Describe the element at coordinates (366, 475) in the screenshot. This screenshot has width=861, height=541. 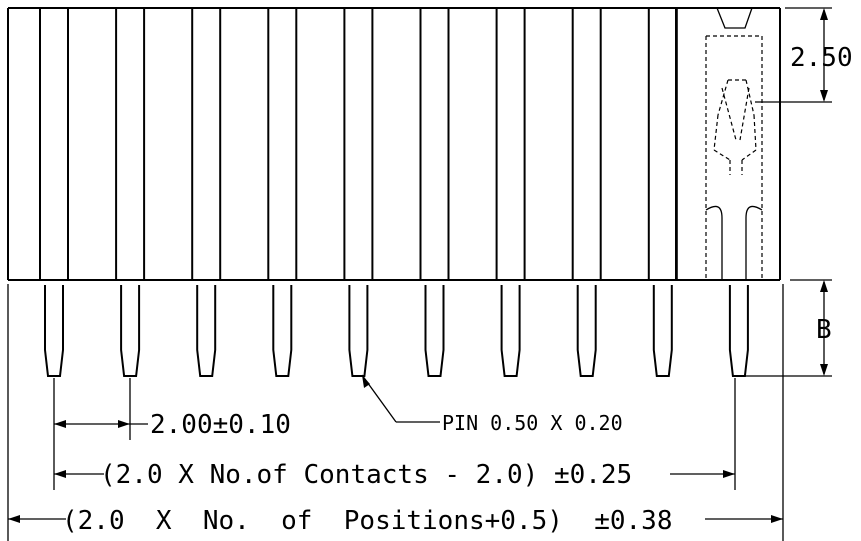
I see `dim-contacts-label: (2.0 X No.of Contacts - 2.0) ±0.25` at that location.